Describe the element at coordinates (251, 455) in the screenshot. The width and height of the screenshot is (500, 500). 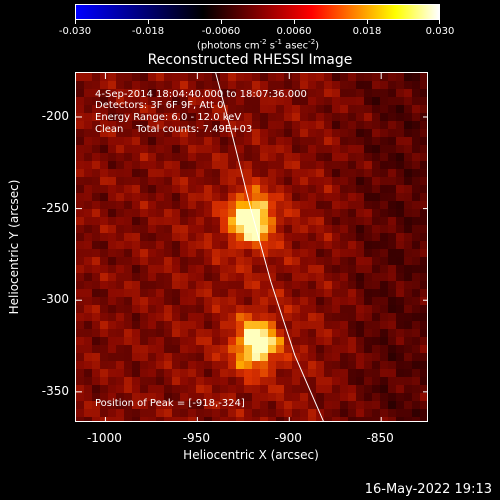
I see `x-axis-label: Heliocentric X (arcsec)` at that location.